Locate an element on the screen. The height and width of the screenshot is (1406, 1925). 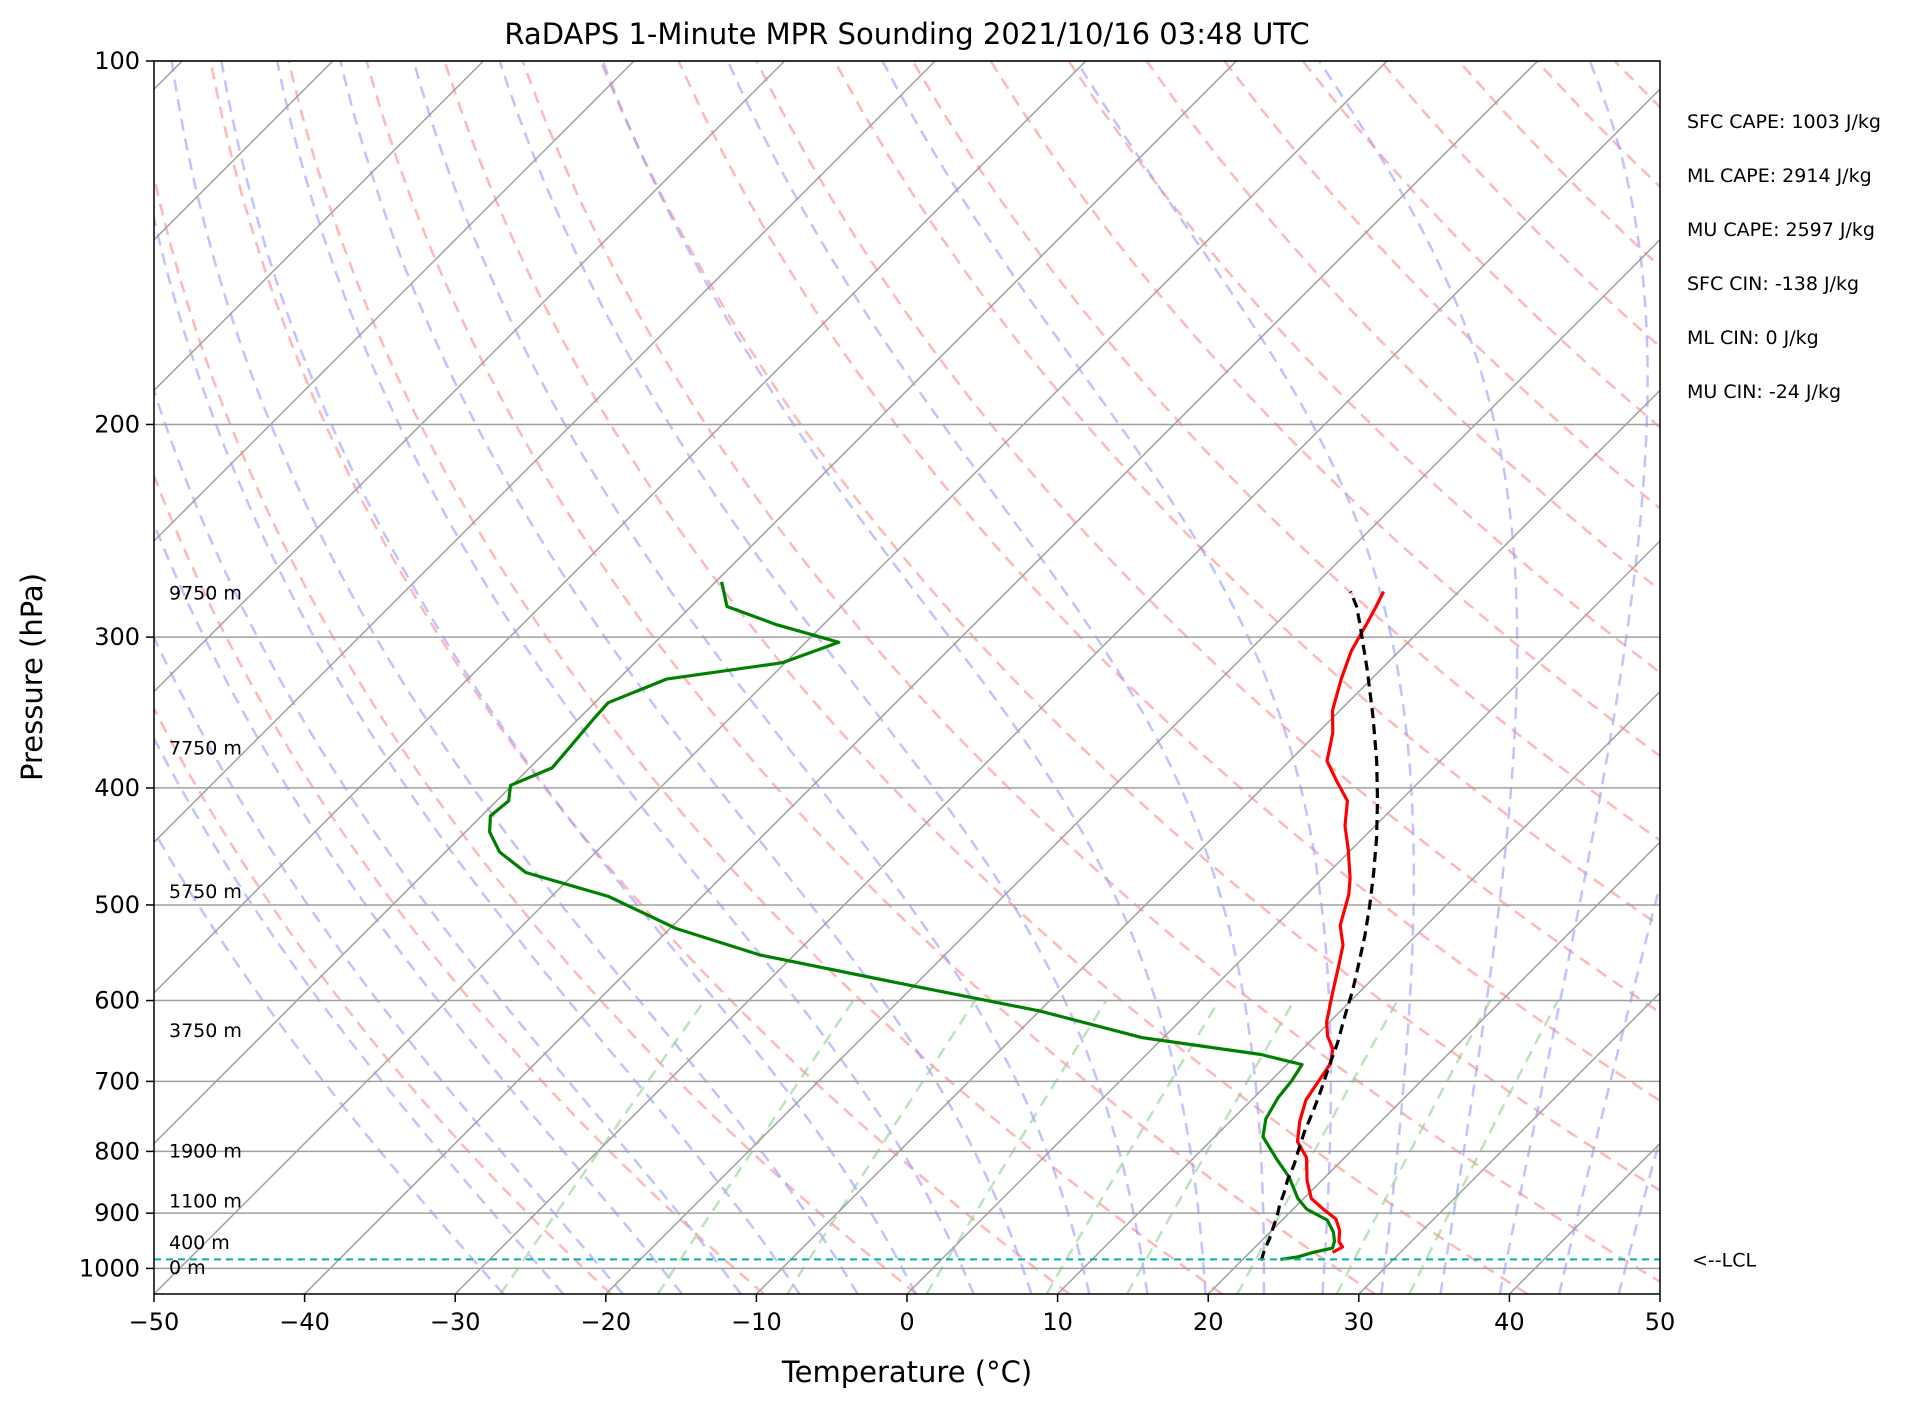
temperature-line is located at coordinates (1340, 922).